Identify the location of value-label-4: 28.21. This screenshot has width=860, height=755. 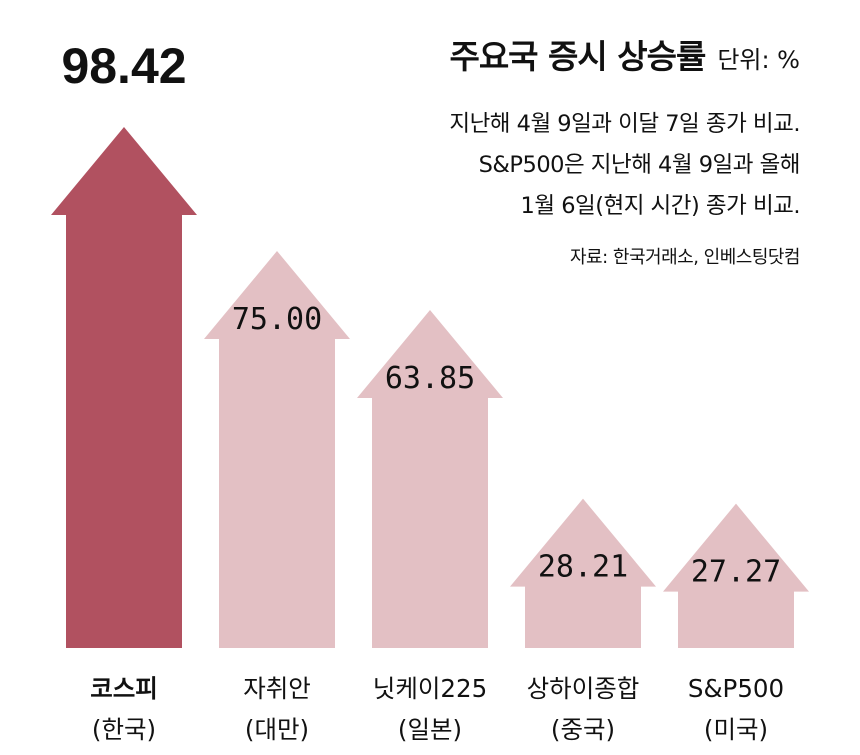
(583, 567).